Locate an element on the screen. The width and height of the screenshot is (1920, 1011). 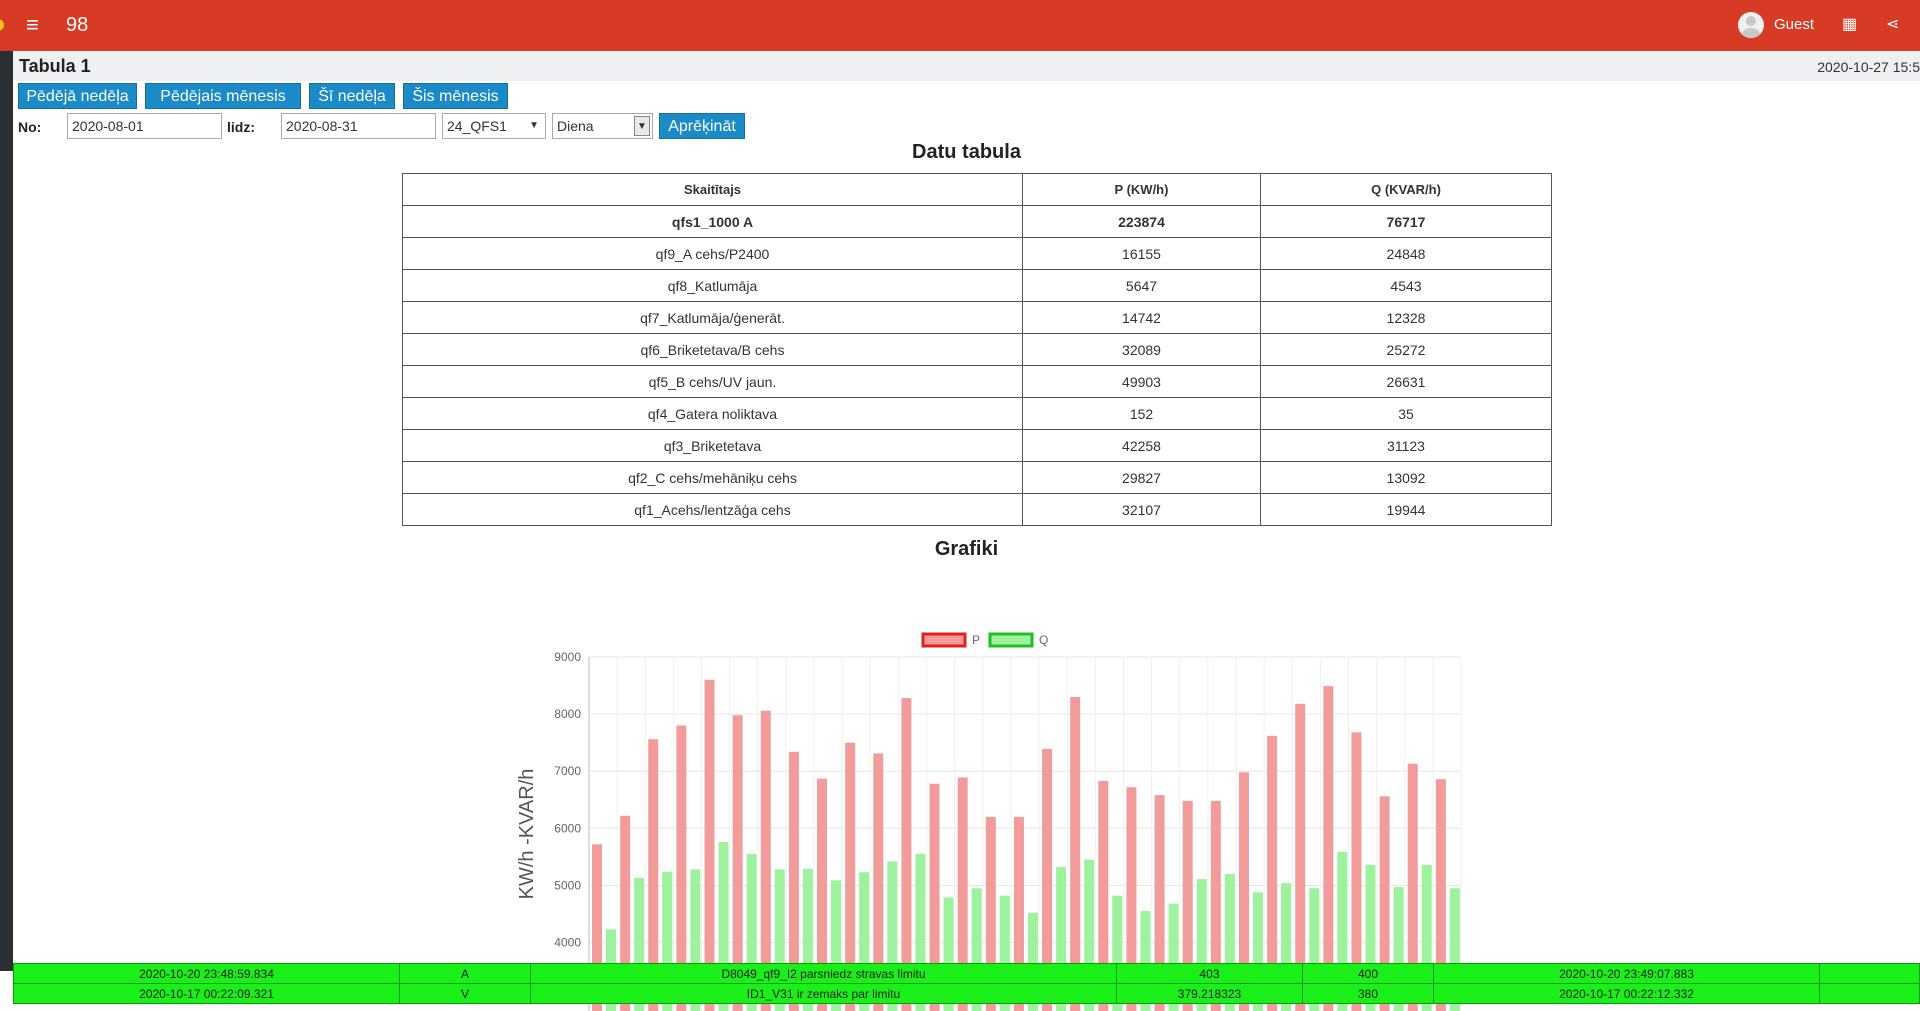
title-bar: Tabula 1 2020-10-27 15:5 is located at coordinates (966, 66).